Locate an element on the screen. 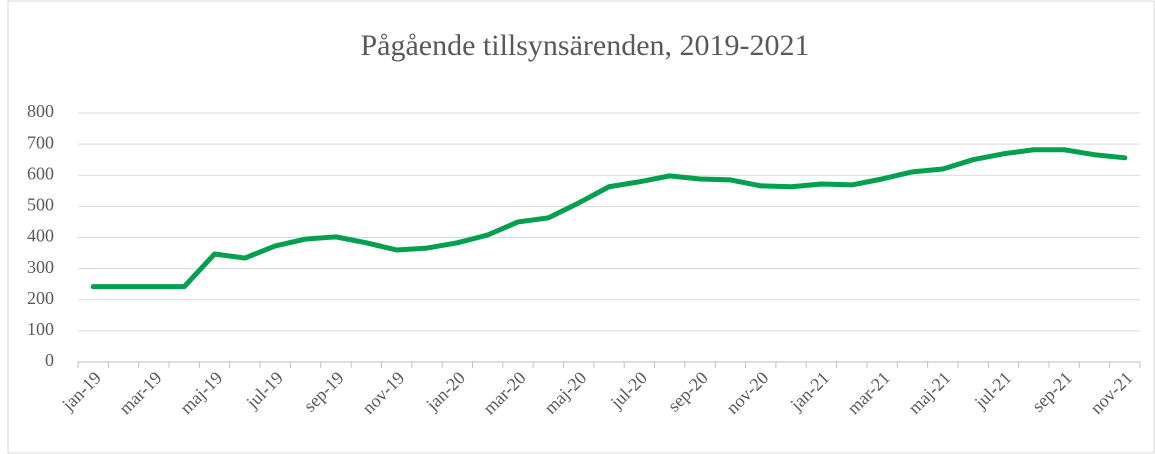  y-tick-label: 400 is located at coordinates (40, 236).